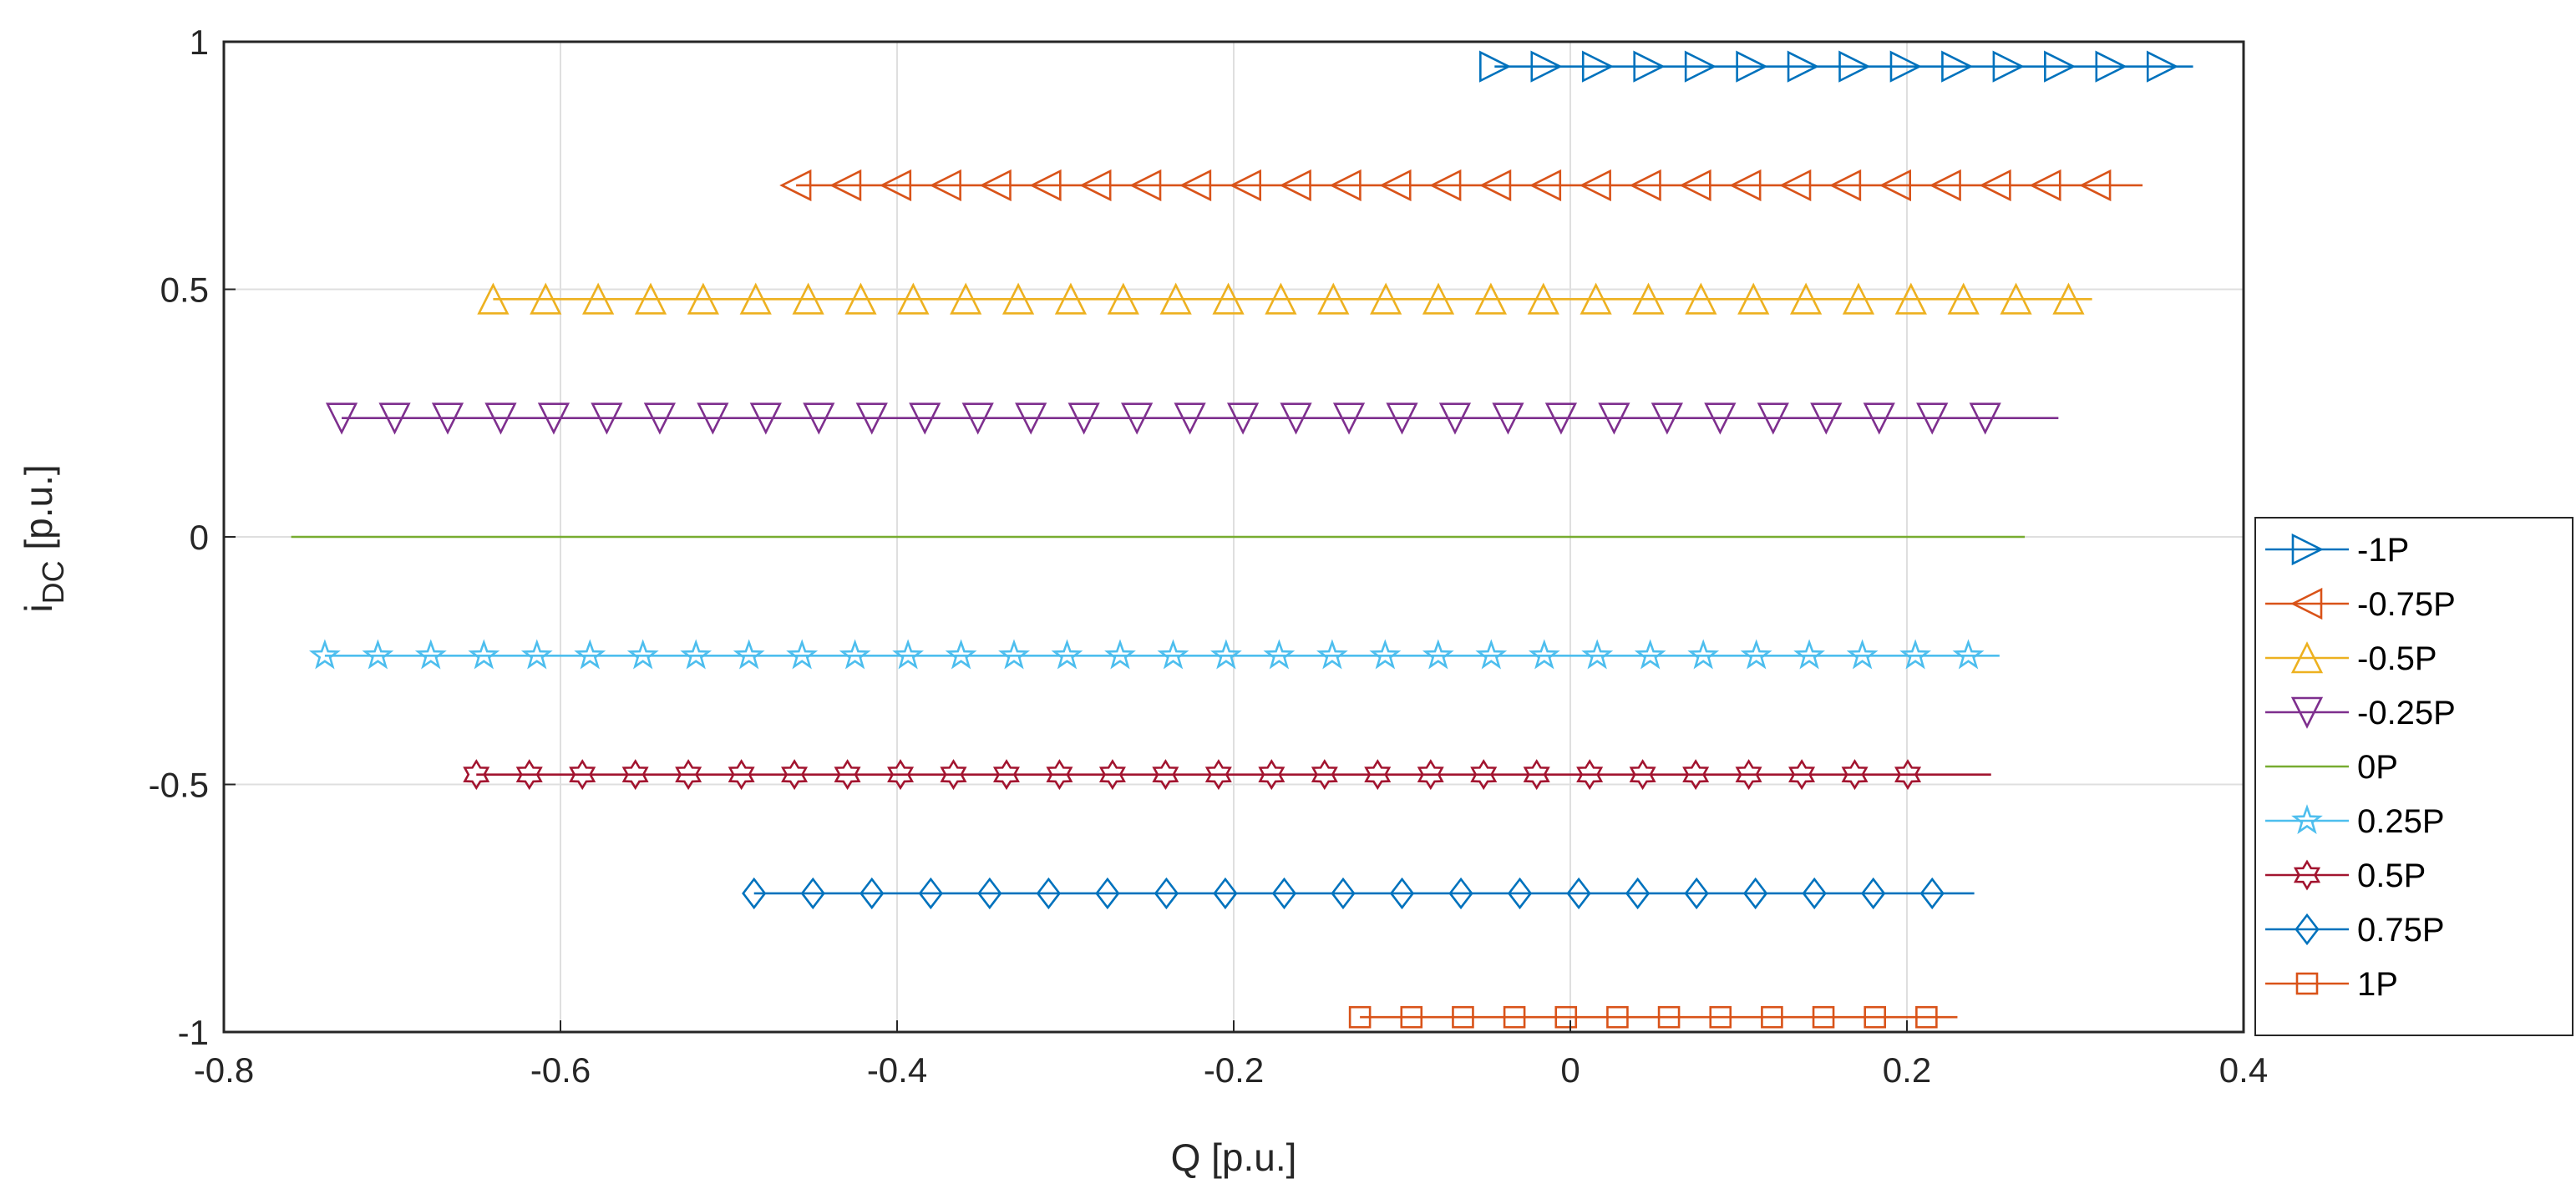 The image size is (2576, 1194). I want to click on legend-item--0.75P: -0.75P, so click(2360, 604).